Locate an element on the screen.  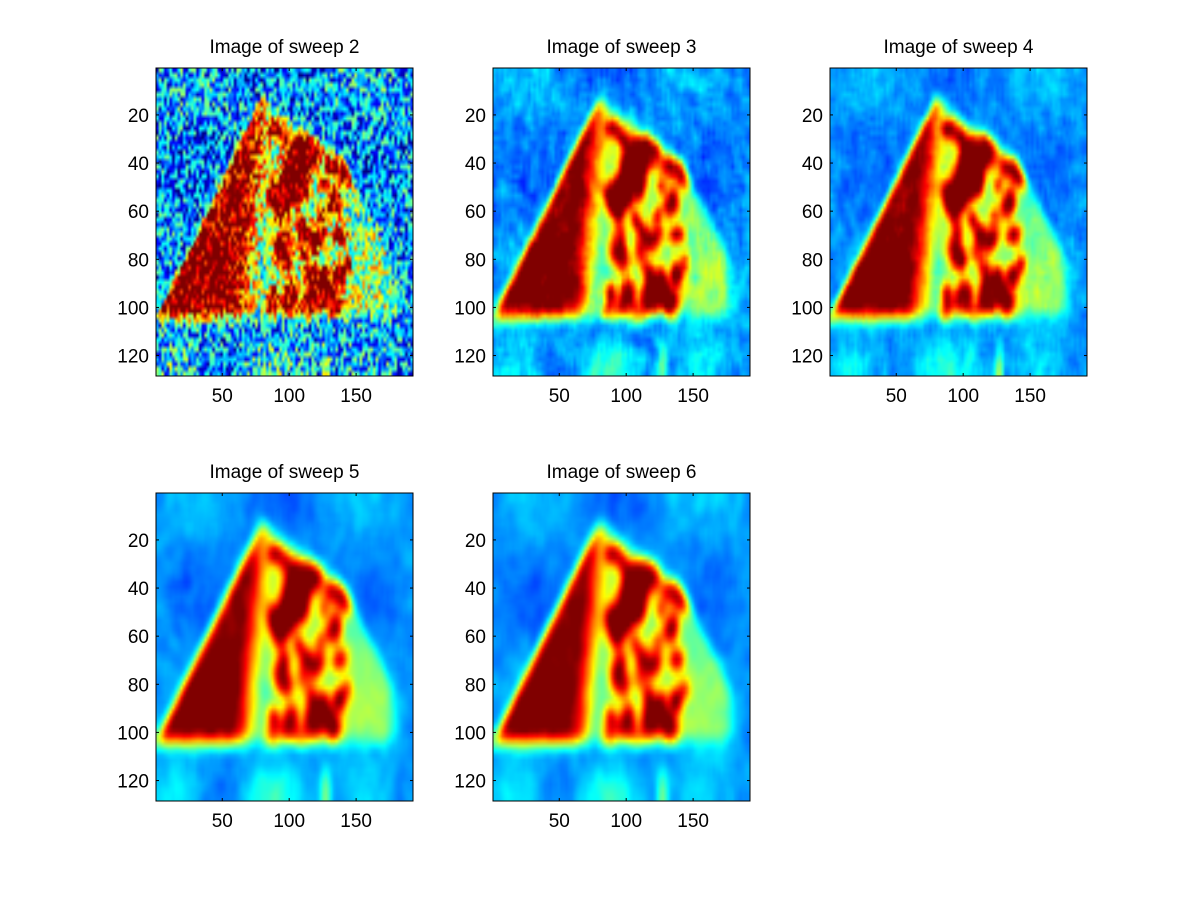
subplot-2: Image of sweep 3 50 100 150 20 40 60 80 100 120 is located at coordinates (602, 222).